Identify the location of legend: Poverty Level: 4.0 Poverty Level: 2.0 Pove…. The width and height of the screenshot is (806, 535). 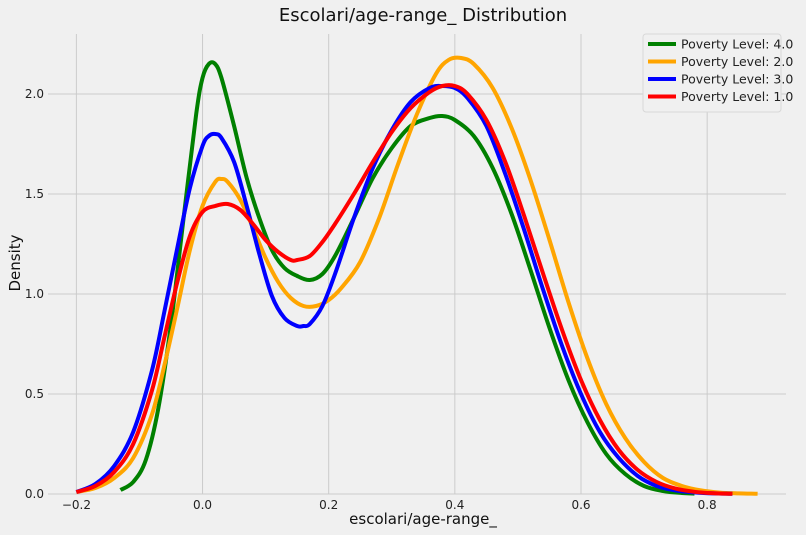
(717, 73).